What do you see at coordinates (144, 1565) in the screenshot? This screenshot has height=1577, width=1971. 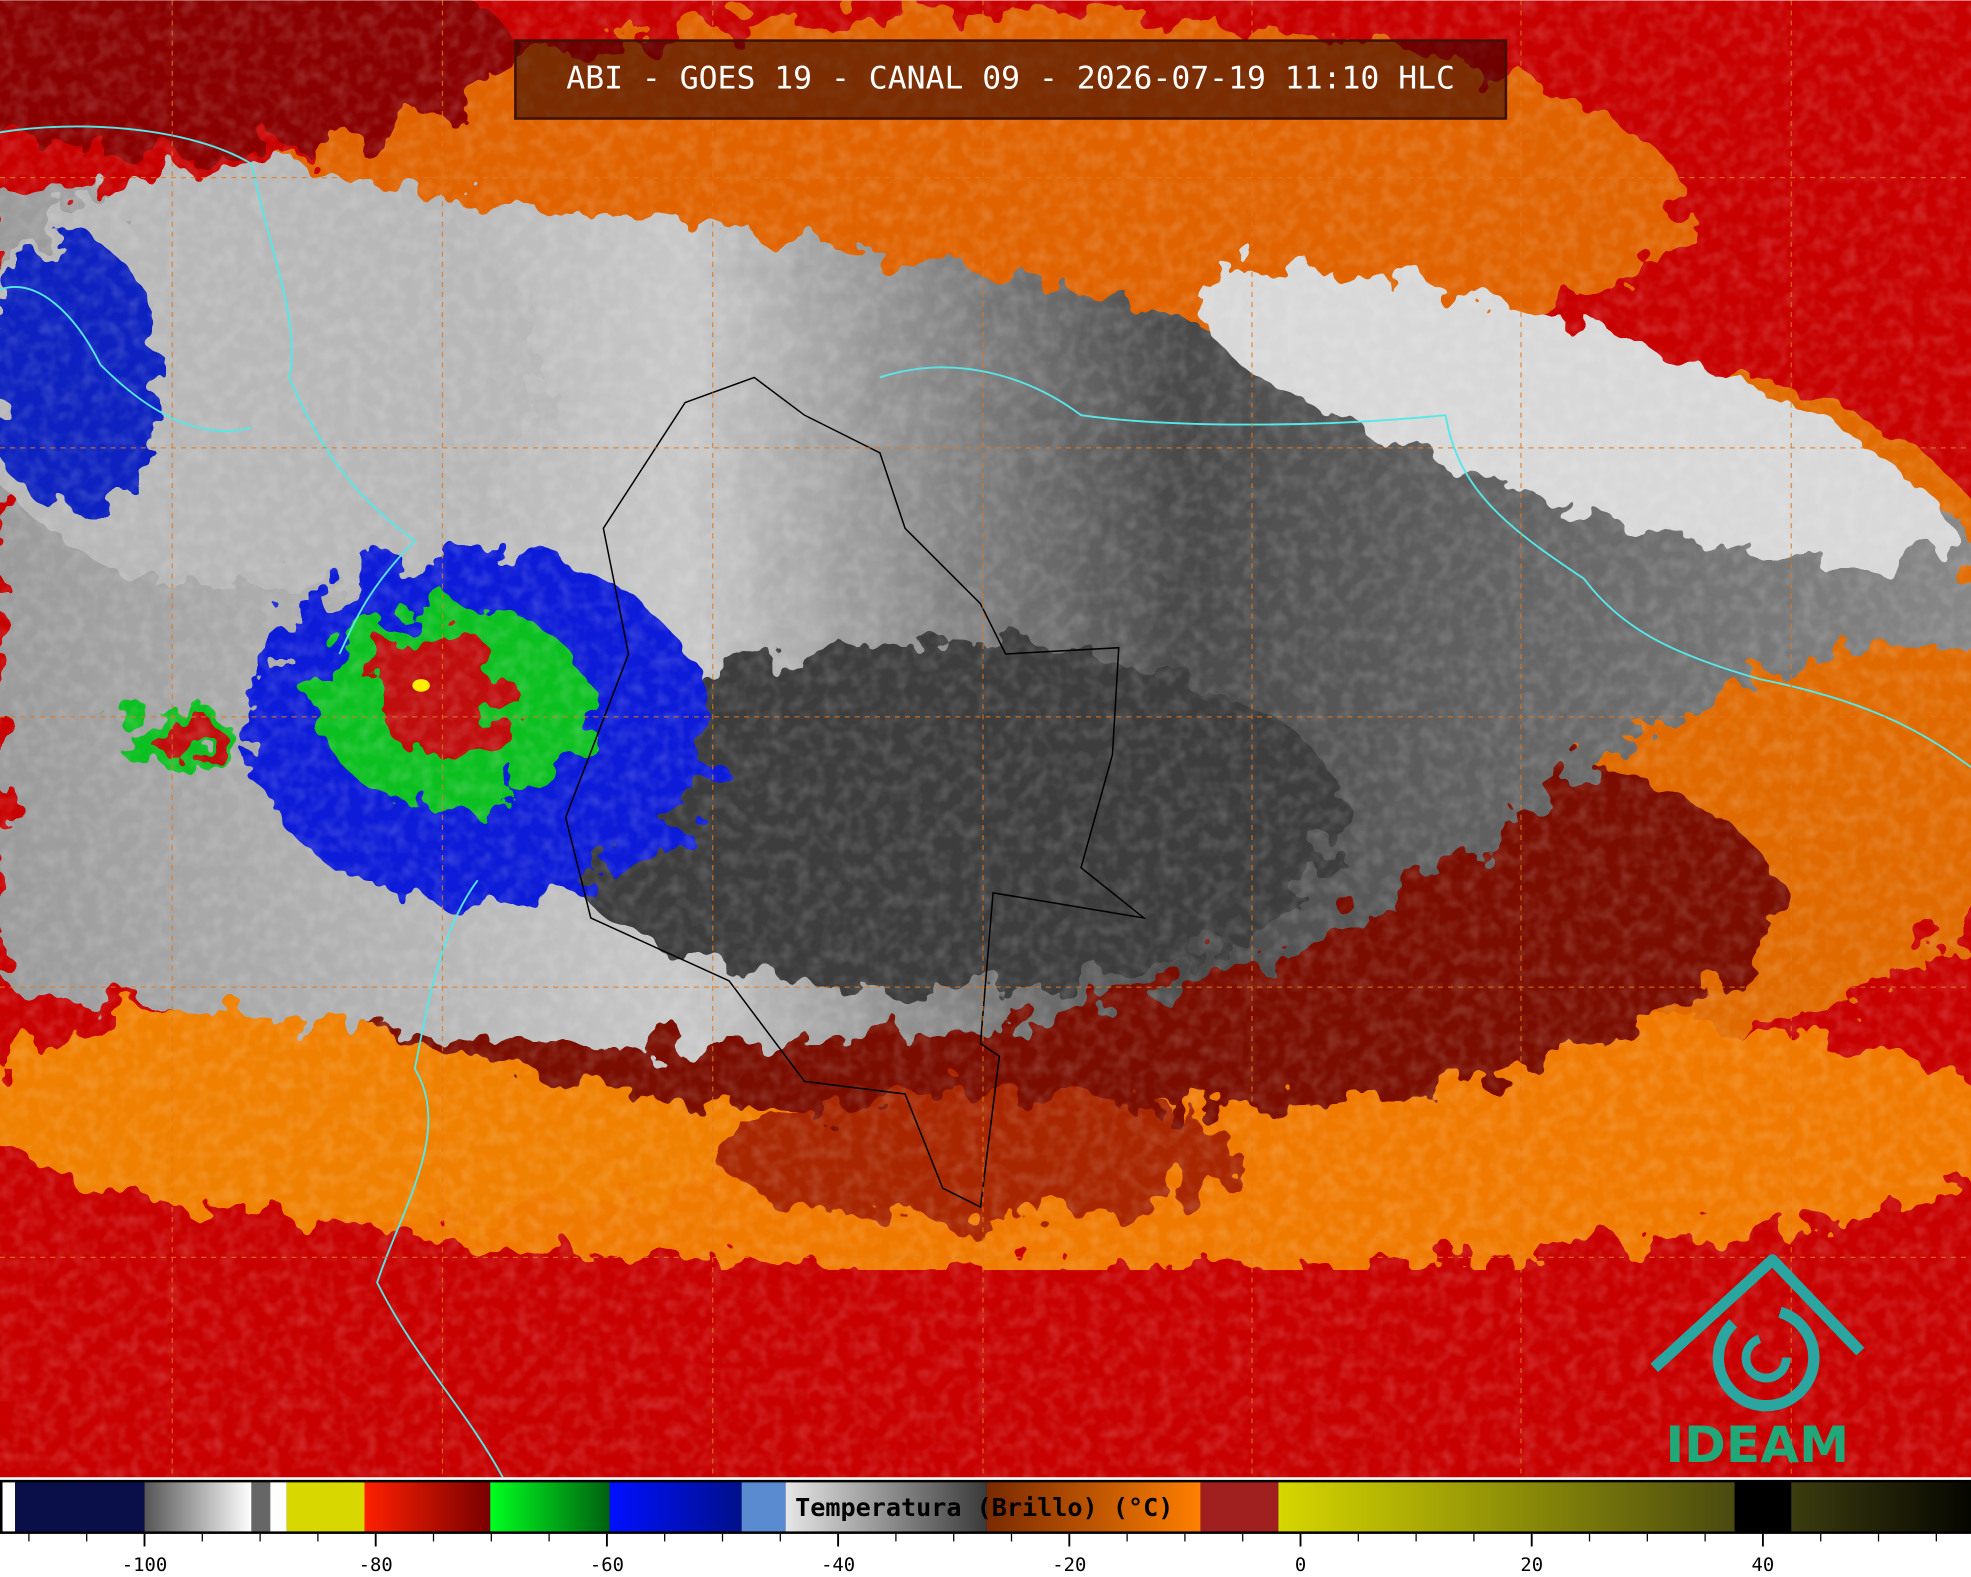 I see `tick-label: -100` at bounding box center [144, 1565].